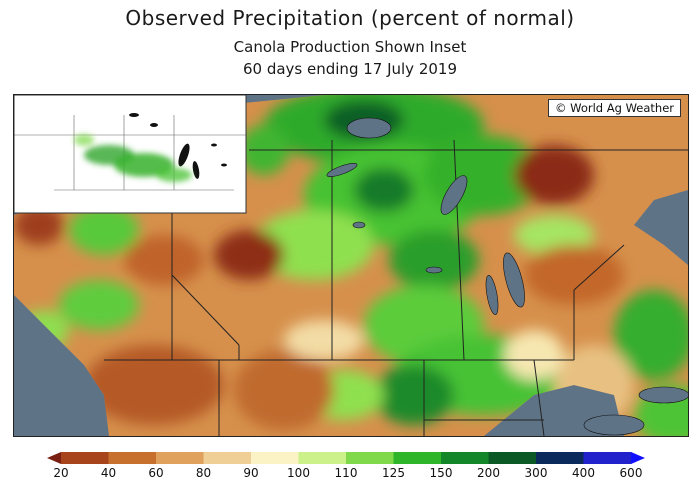 This screenshot has height=496, width=700. What do you see at coordinates (133, 158) in the screenshot?
I see `canola-areas` at bounding box center [133, 158].